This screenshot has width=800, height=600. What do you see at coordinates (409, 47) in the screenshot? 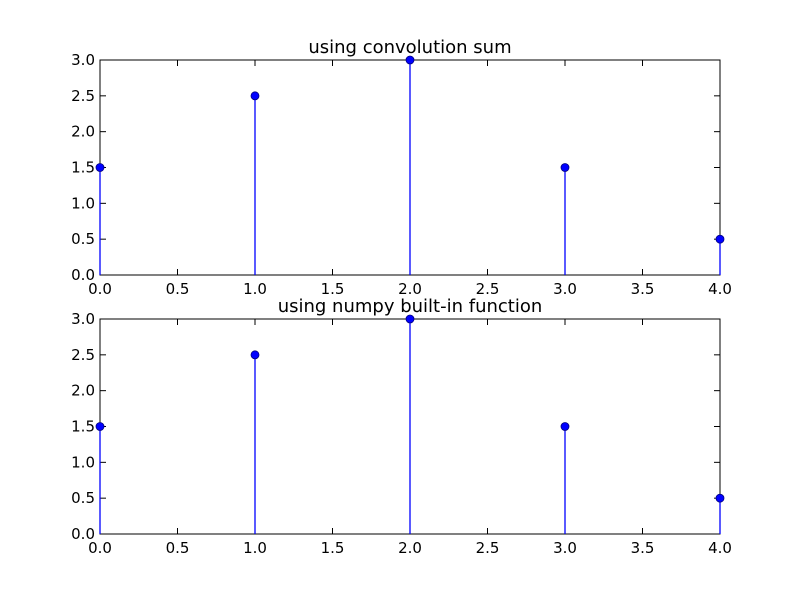
I see `subplot-title: using convolution sum` at bounding box center [409, 47].